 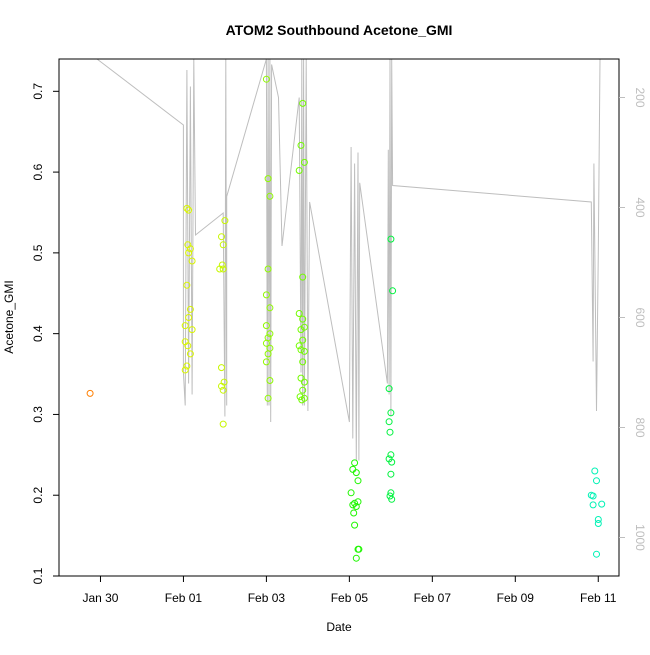 I want to click on x-tick-label: Feb 03, so click(x=267, y=598).